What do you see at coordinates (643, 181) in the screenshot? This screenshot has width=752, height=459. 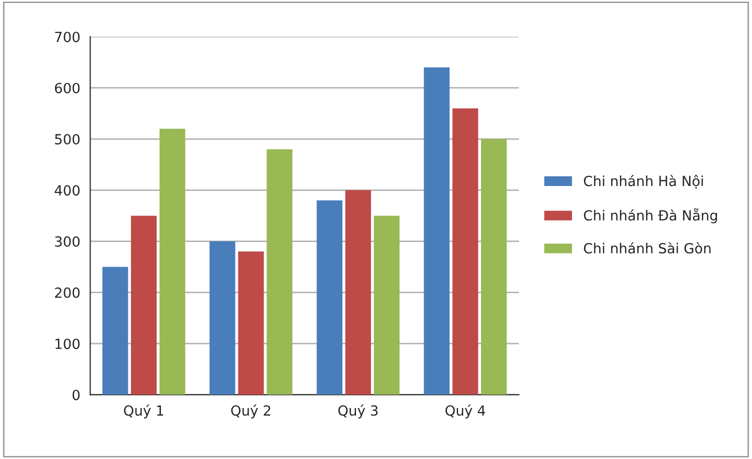 I see `legend-label: Chi nhánh Hà Nội` at bounding box center [643, 181].